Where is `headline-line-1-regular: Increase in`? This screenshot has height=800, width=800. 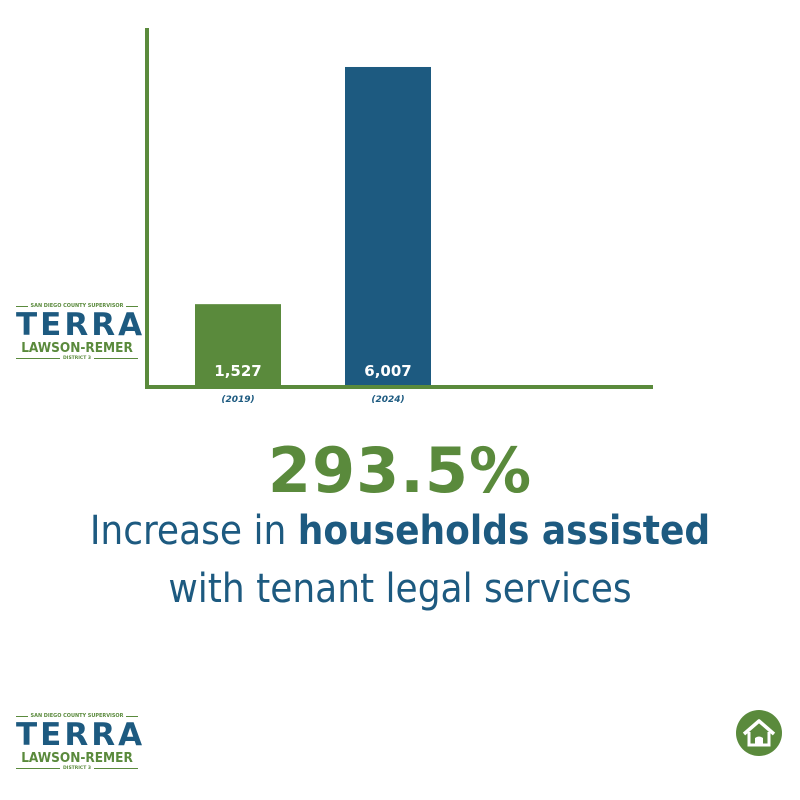 headline-line-1-regular: Increase in is located at coordinates (188, 531).